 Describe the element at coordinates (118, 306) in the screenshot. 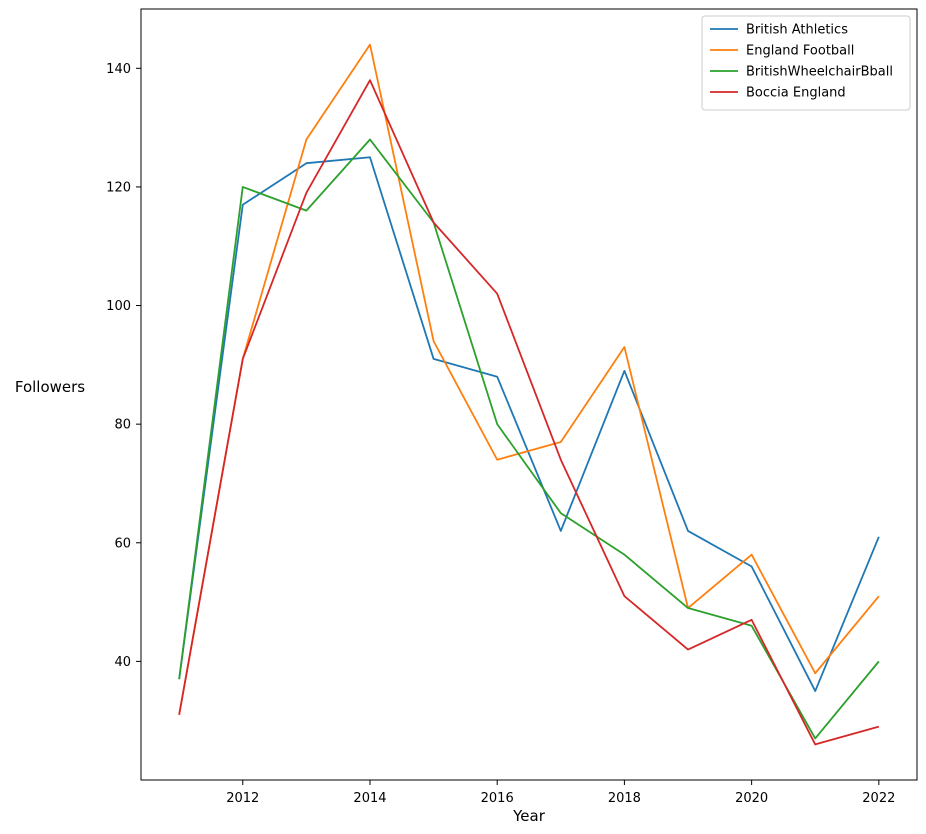

I see `y-tick-label-3: 100` at that location.